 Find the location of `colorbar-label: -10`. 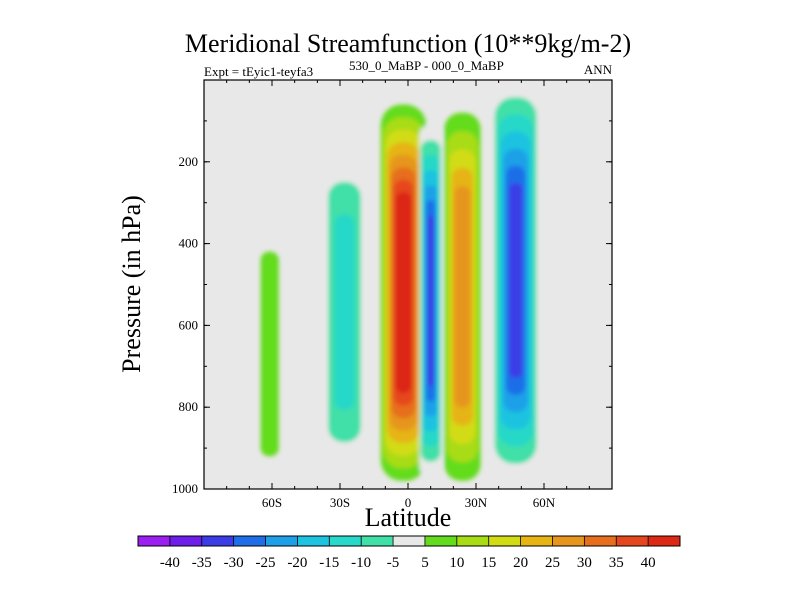

colorbar-label: -10 is located at coordinates (361, 563).